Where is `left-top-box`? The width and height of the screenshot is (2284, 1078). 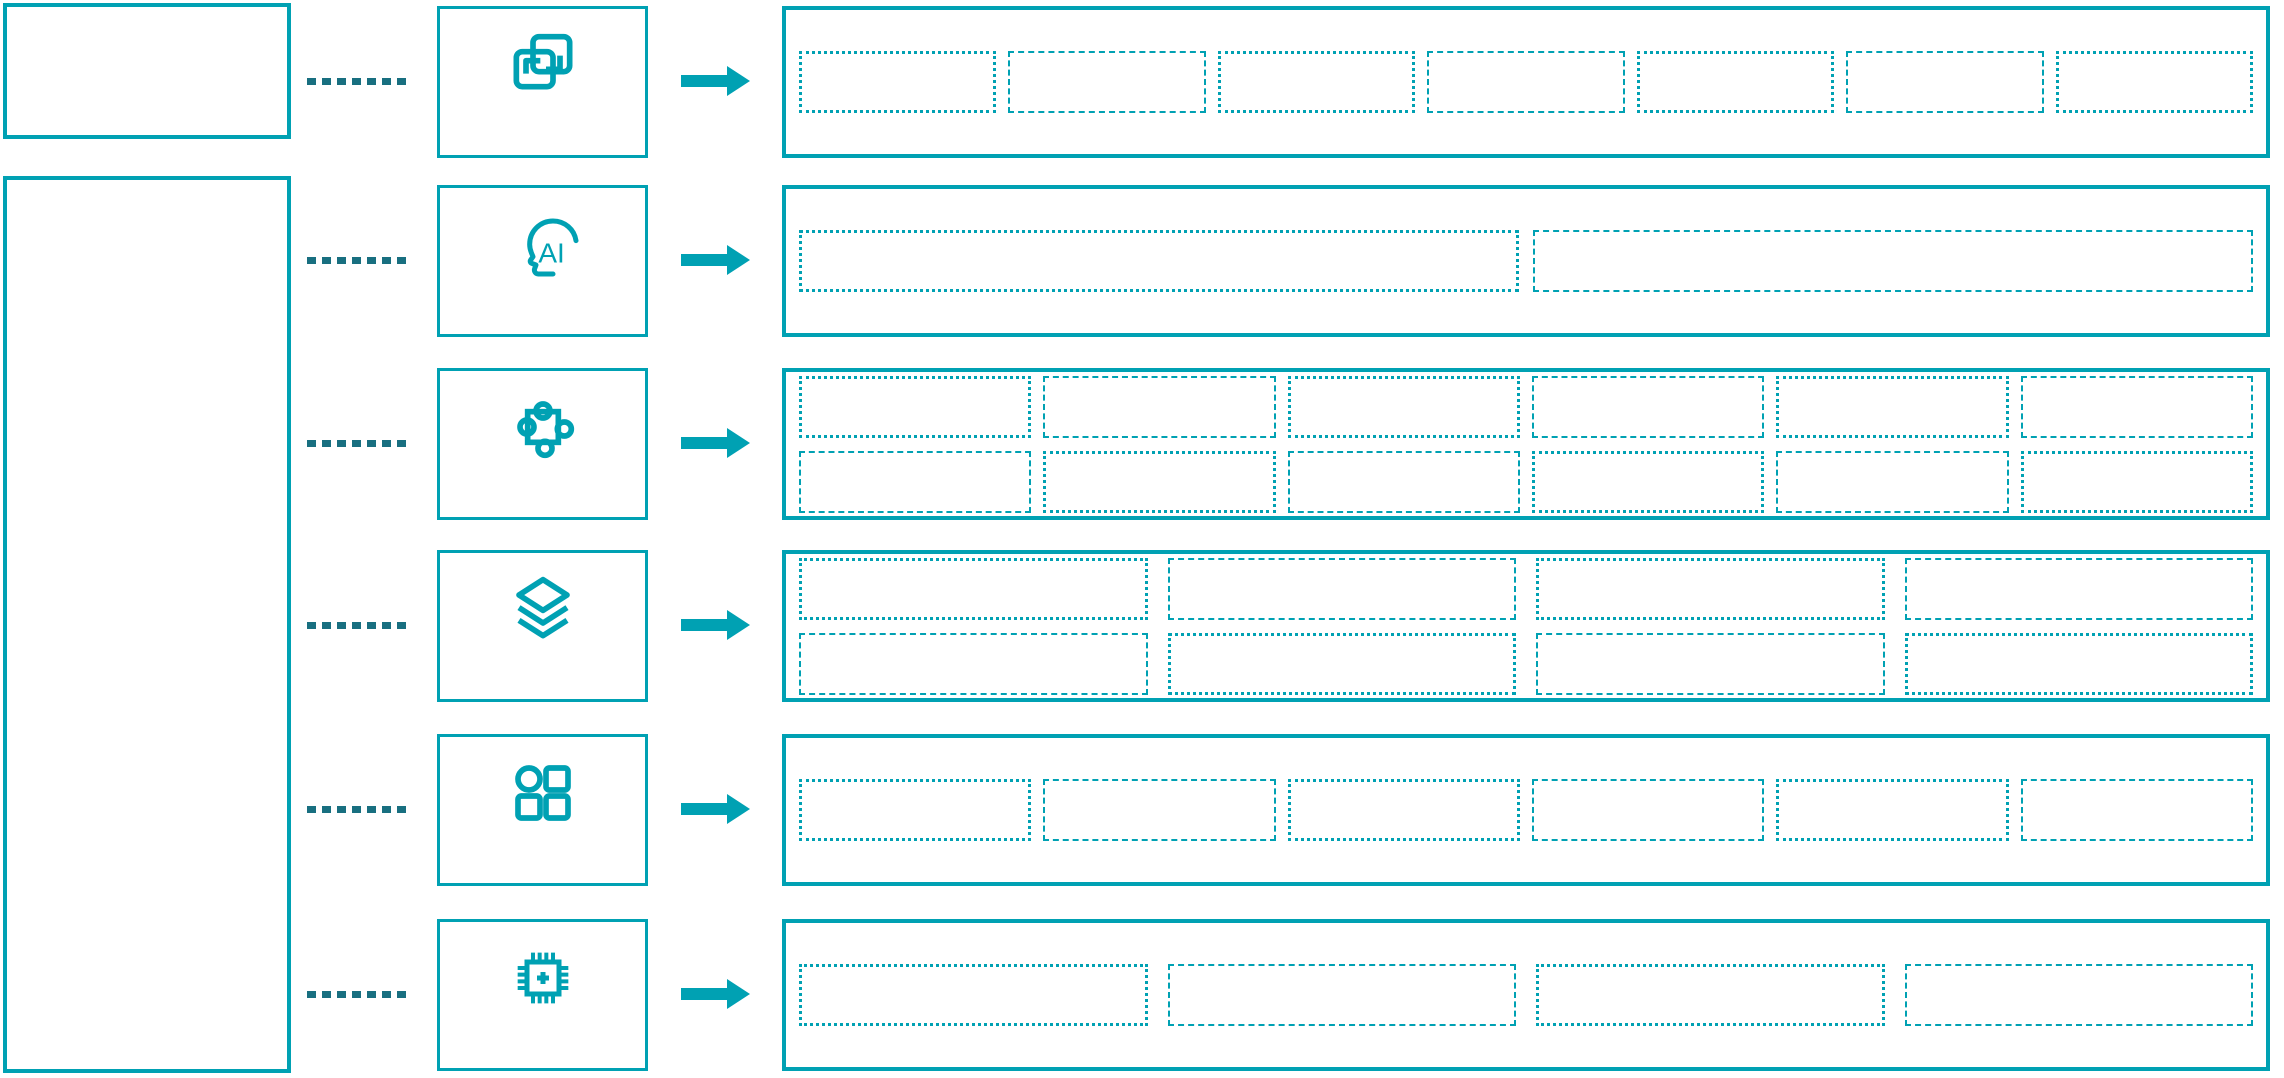
left-top-box is located at coordinates (147, 71).